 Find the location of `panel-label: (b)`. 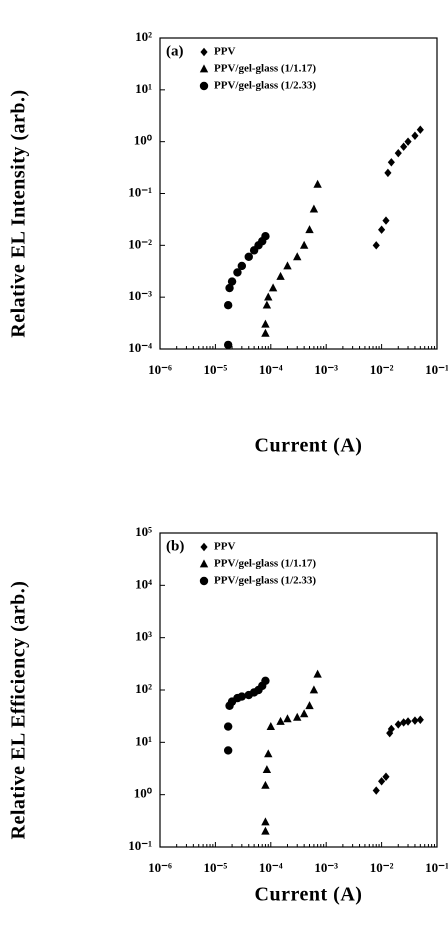

panel-label: (b) is located at coordinates (175, 546).